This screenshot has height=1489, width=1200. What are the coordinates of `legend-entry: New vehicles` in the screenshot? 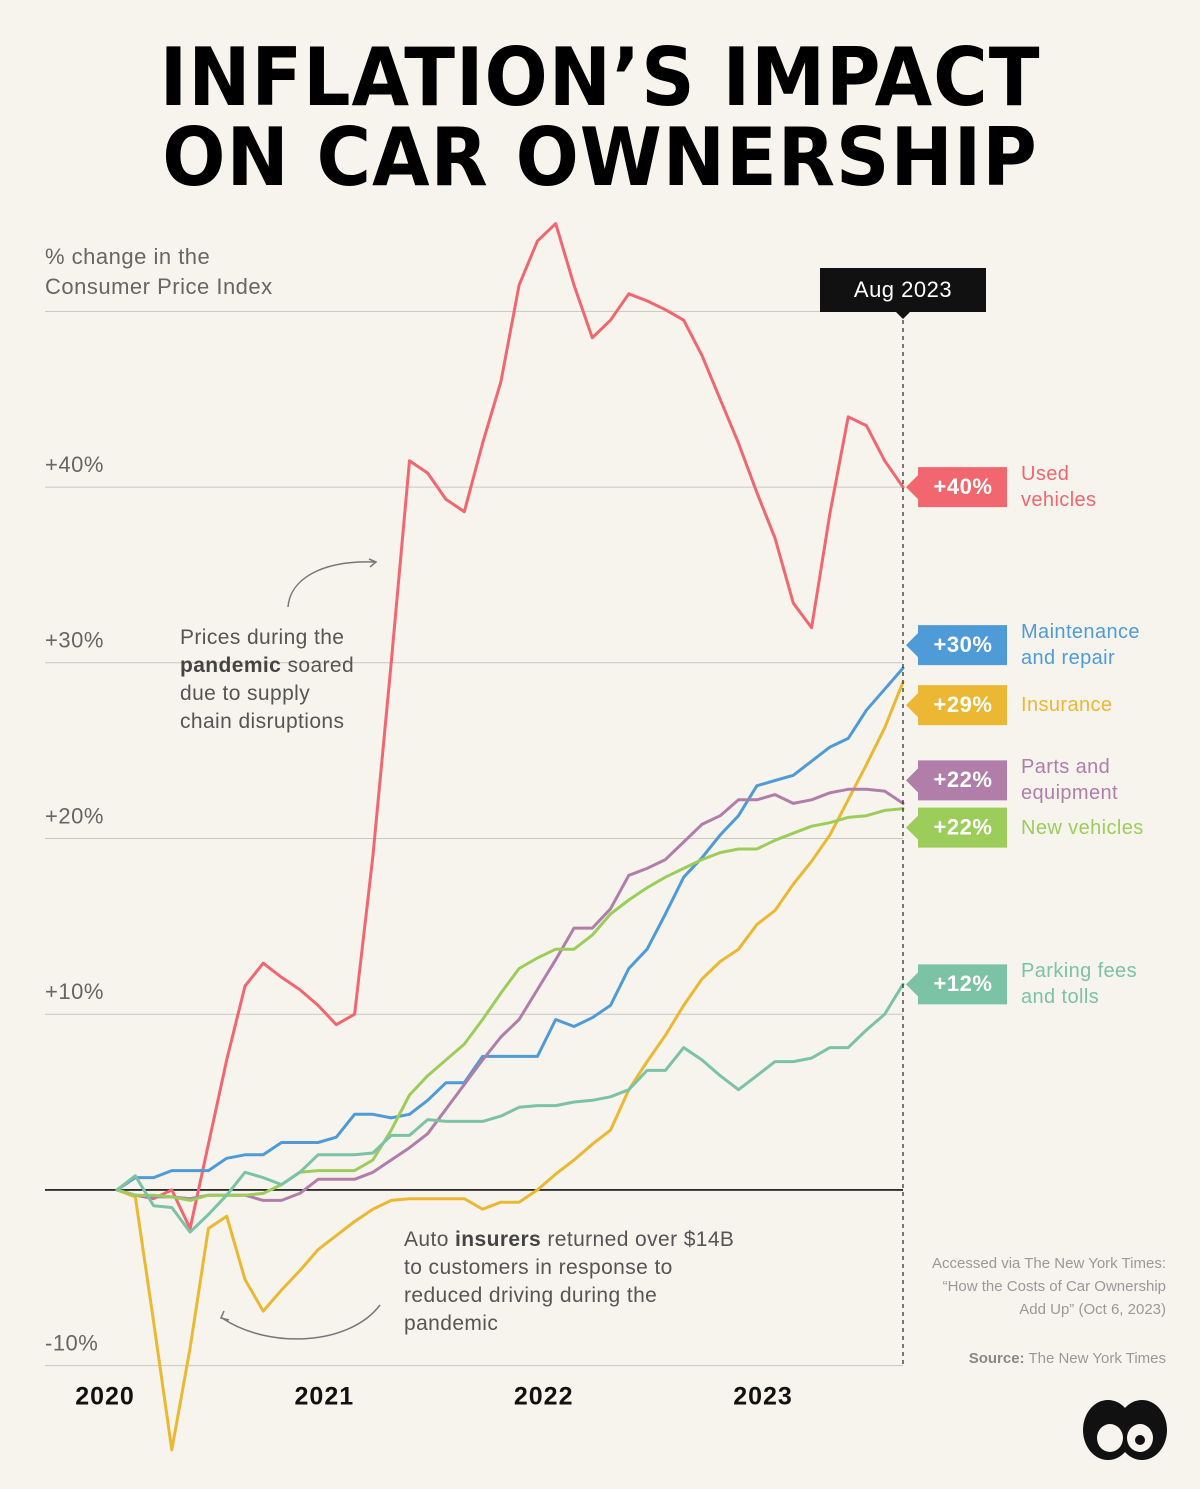 It's located at (1082, 827).